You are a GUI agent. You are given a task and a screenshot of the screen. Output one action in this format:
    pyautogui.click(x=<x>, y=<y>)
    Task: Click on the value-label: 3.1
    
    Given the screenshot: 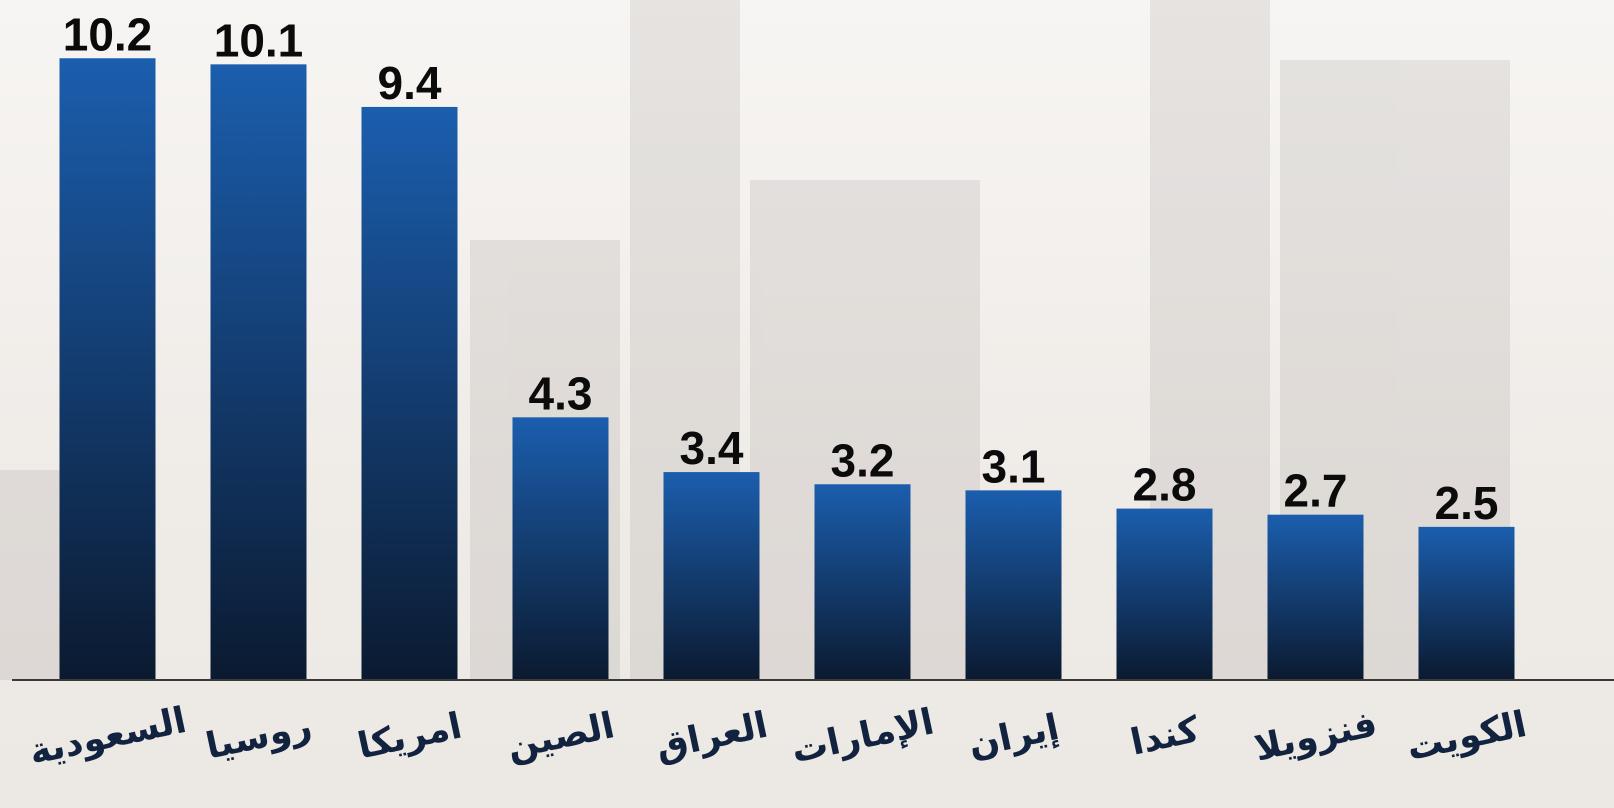 What is the action you would take?
    pyautogui.click(x=1014, y=466)
    